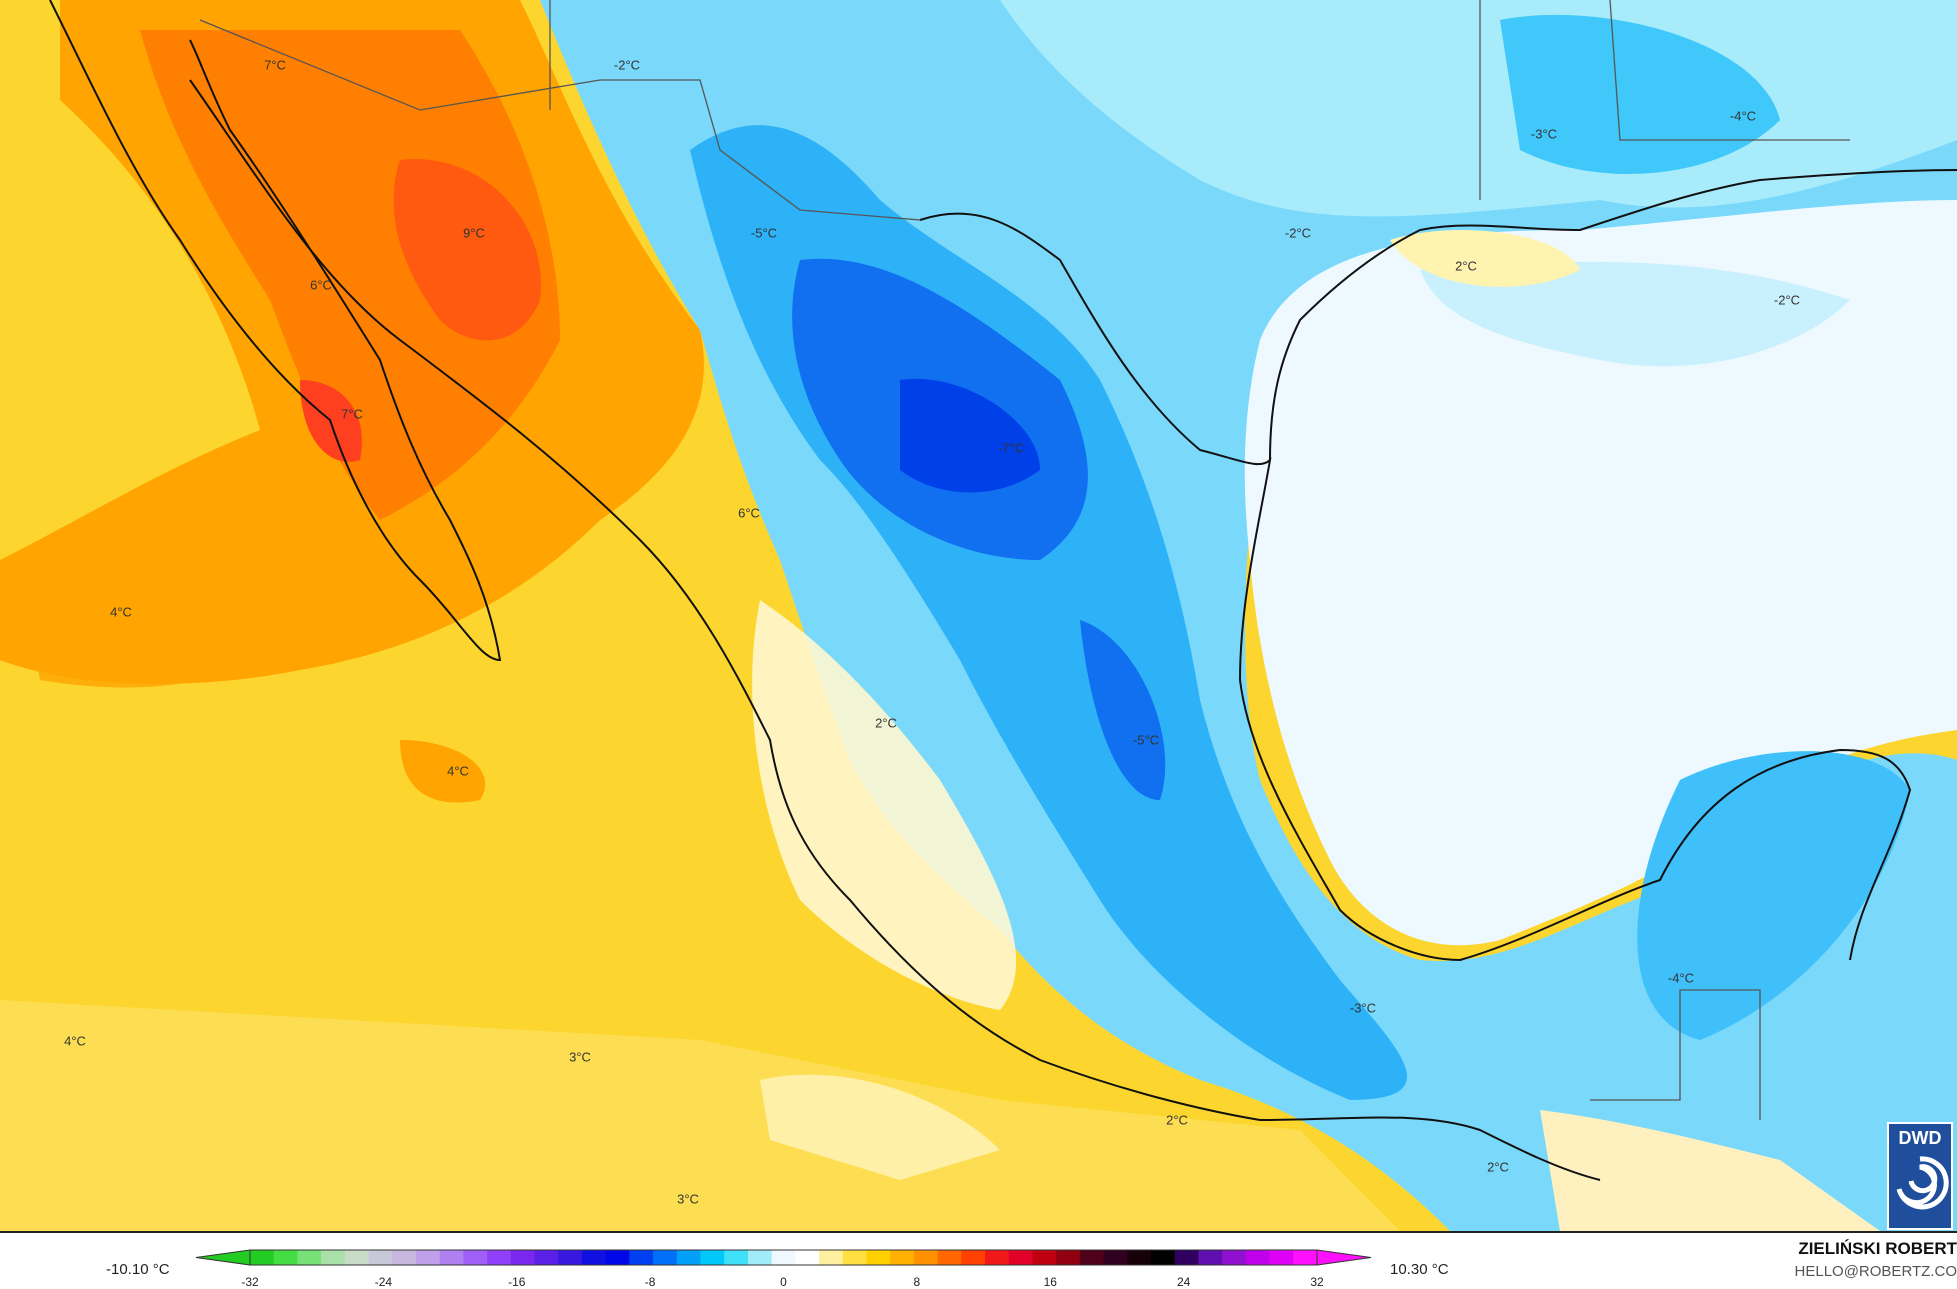  Describe the element at coordinates (1877, 1248) in the screenshot. I see `author-name: ZIELIŃSKI ROBERT` at that location.